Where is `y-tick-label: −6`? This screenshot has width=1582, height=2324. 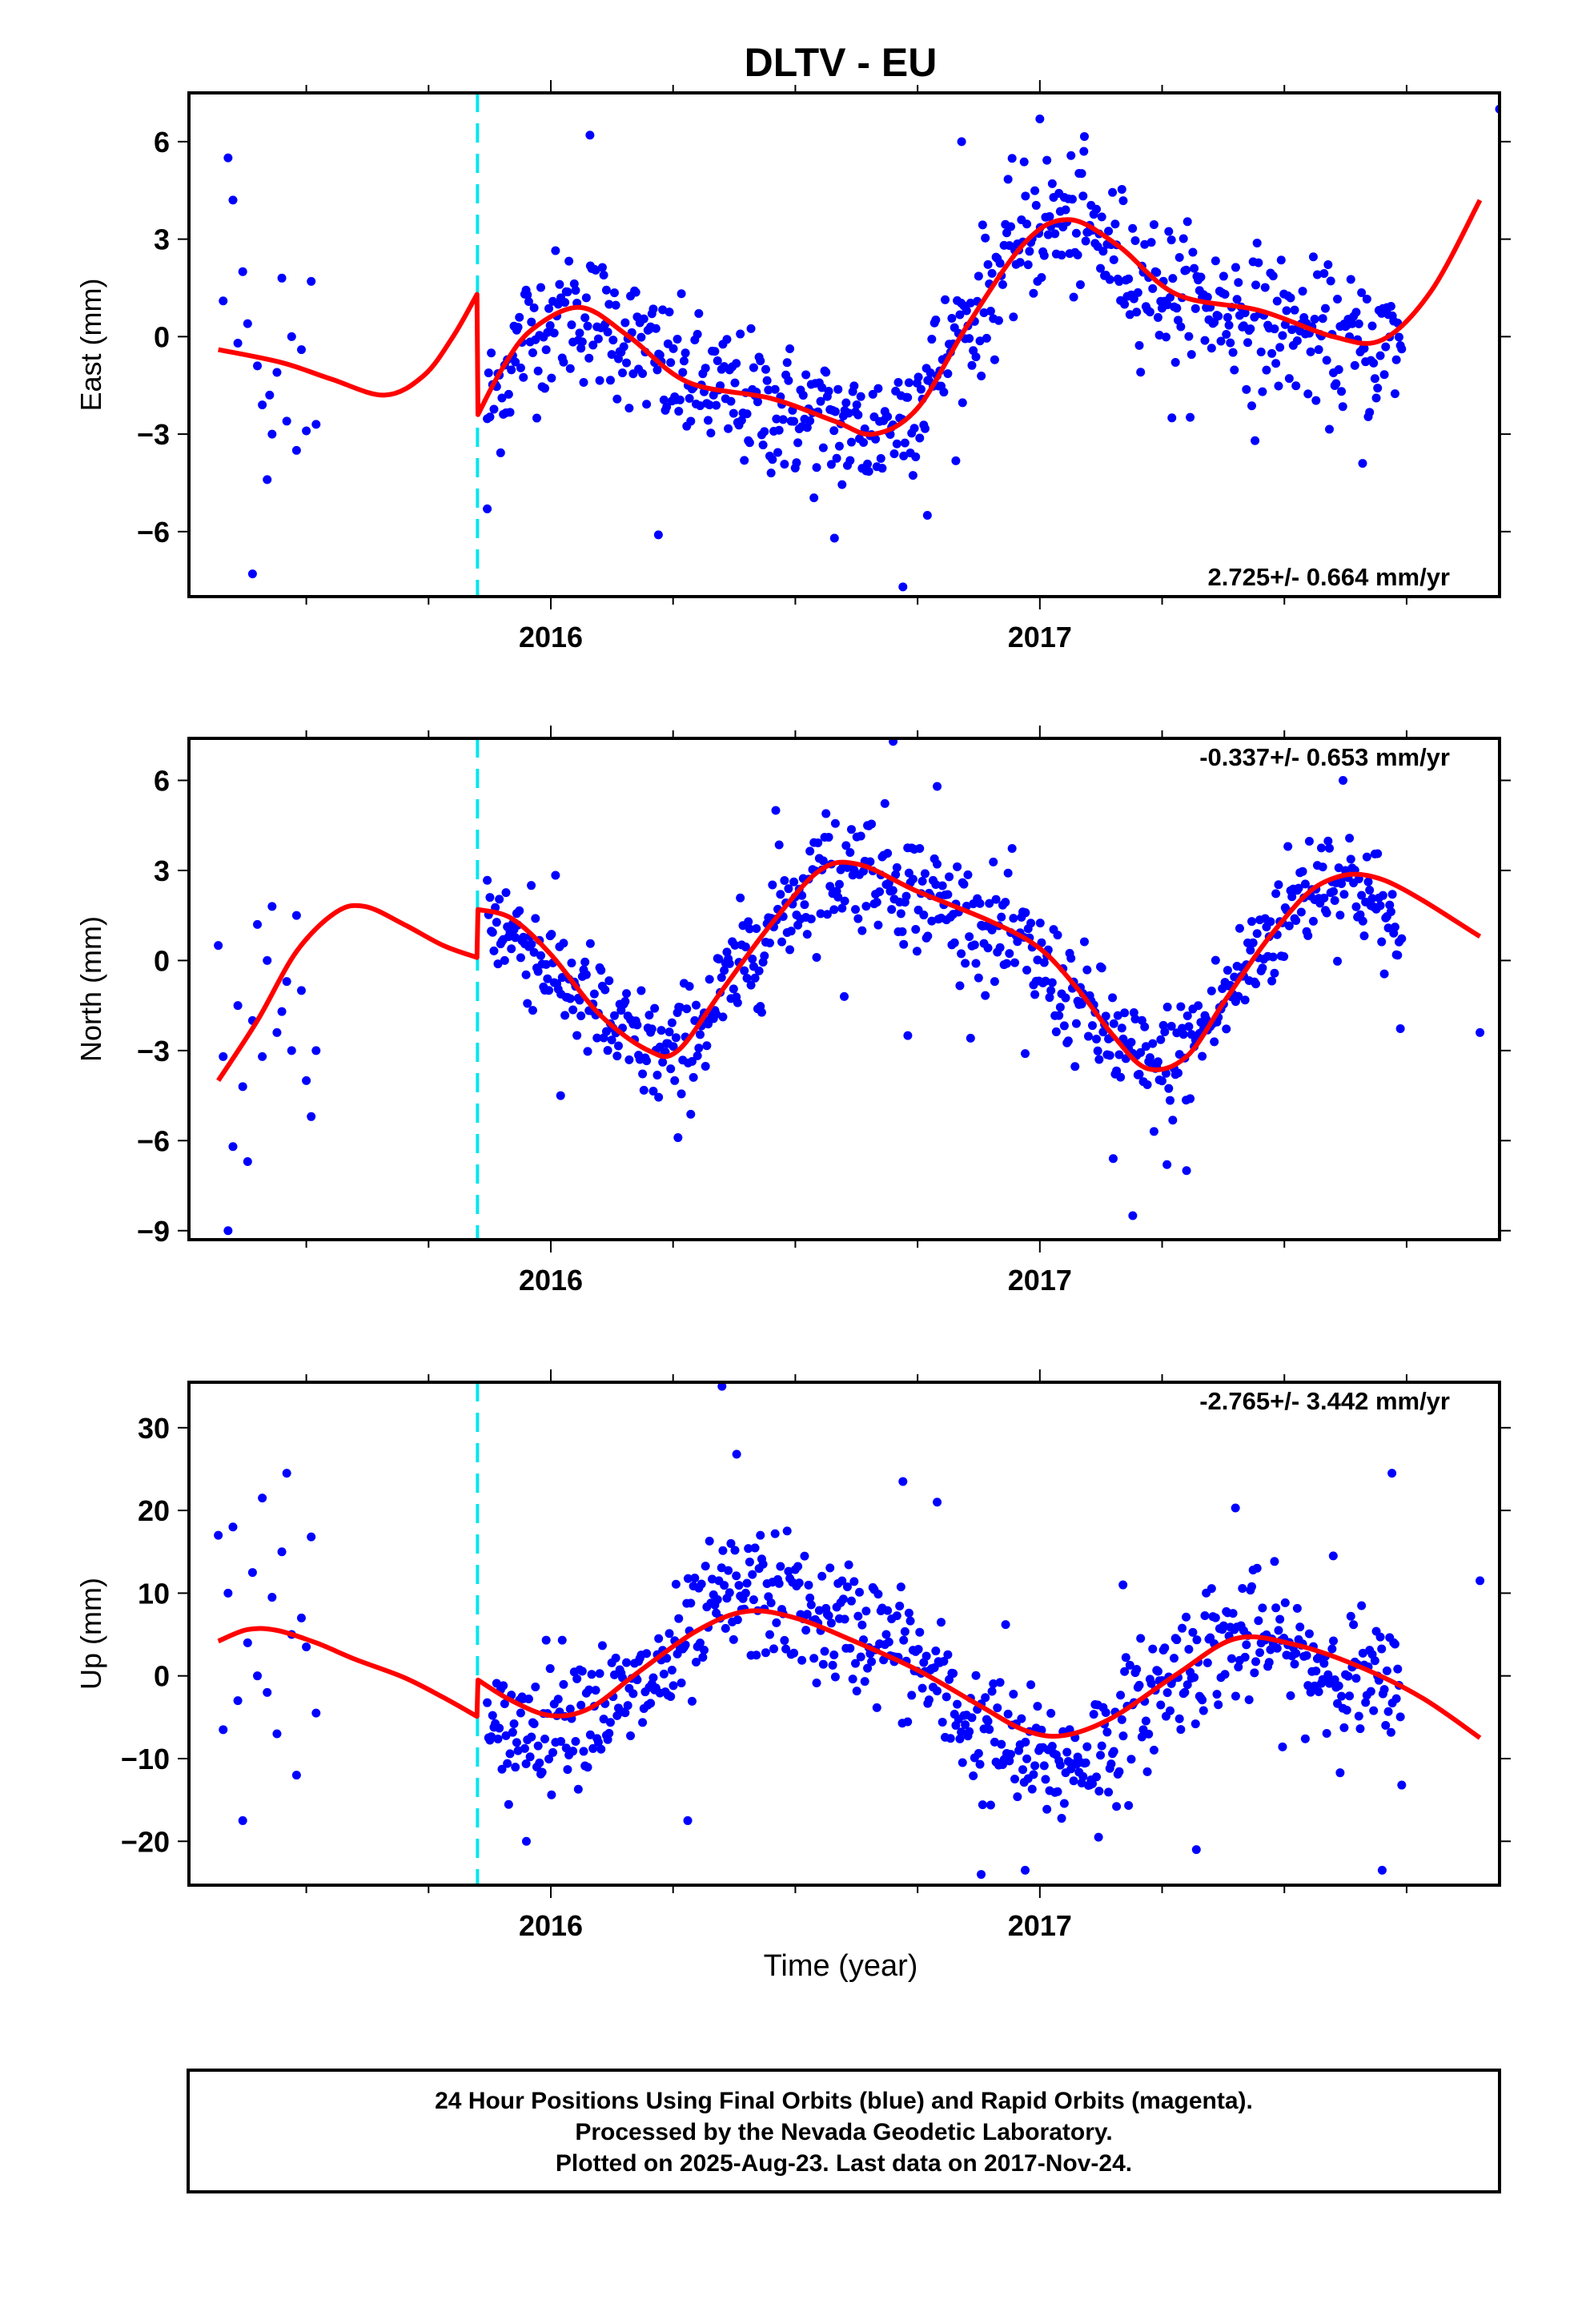 y-tick-label: −6 is located at coordinates (154, 532).